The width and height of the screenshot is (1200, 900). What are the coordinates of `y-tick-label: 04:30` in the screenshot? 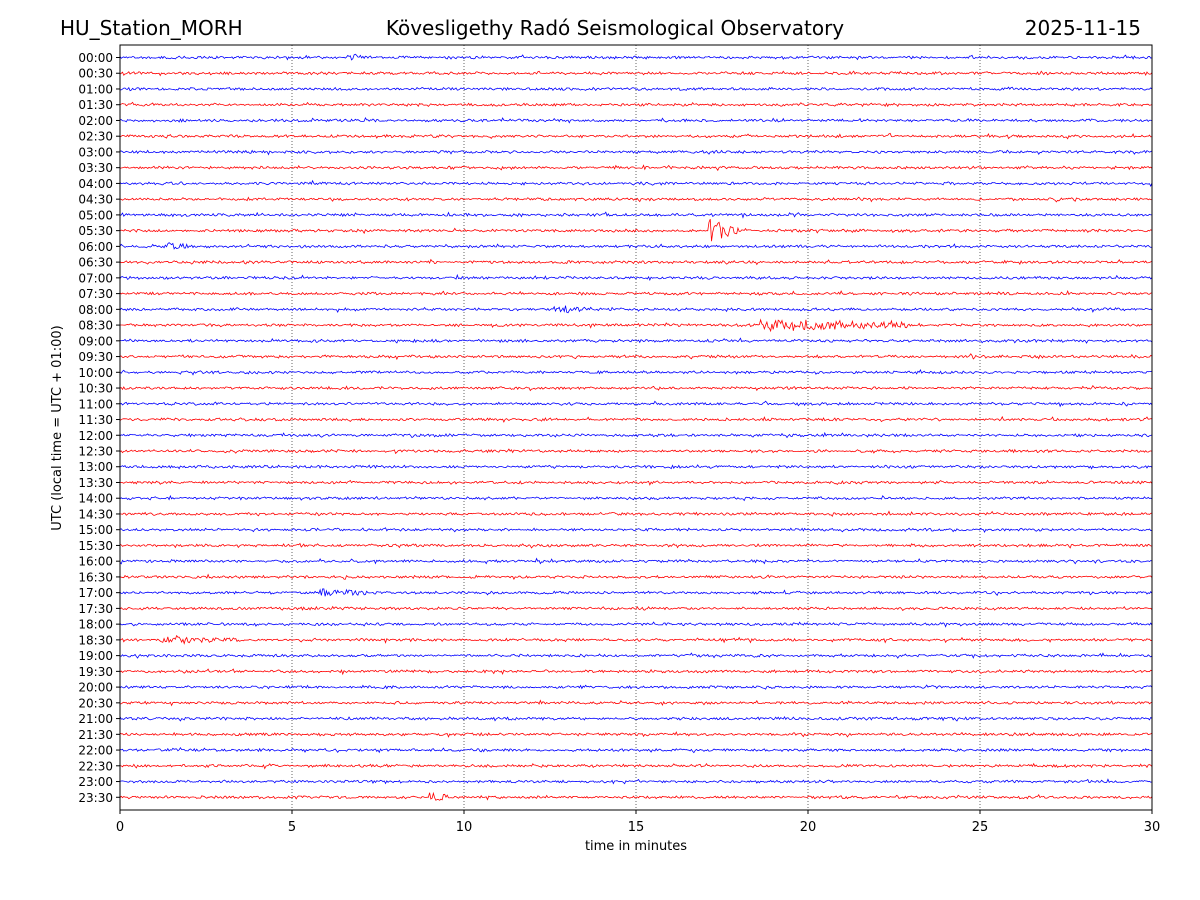 It's located at (95, 200).